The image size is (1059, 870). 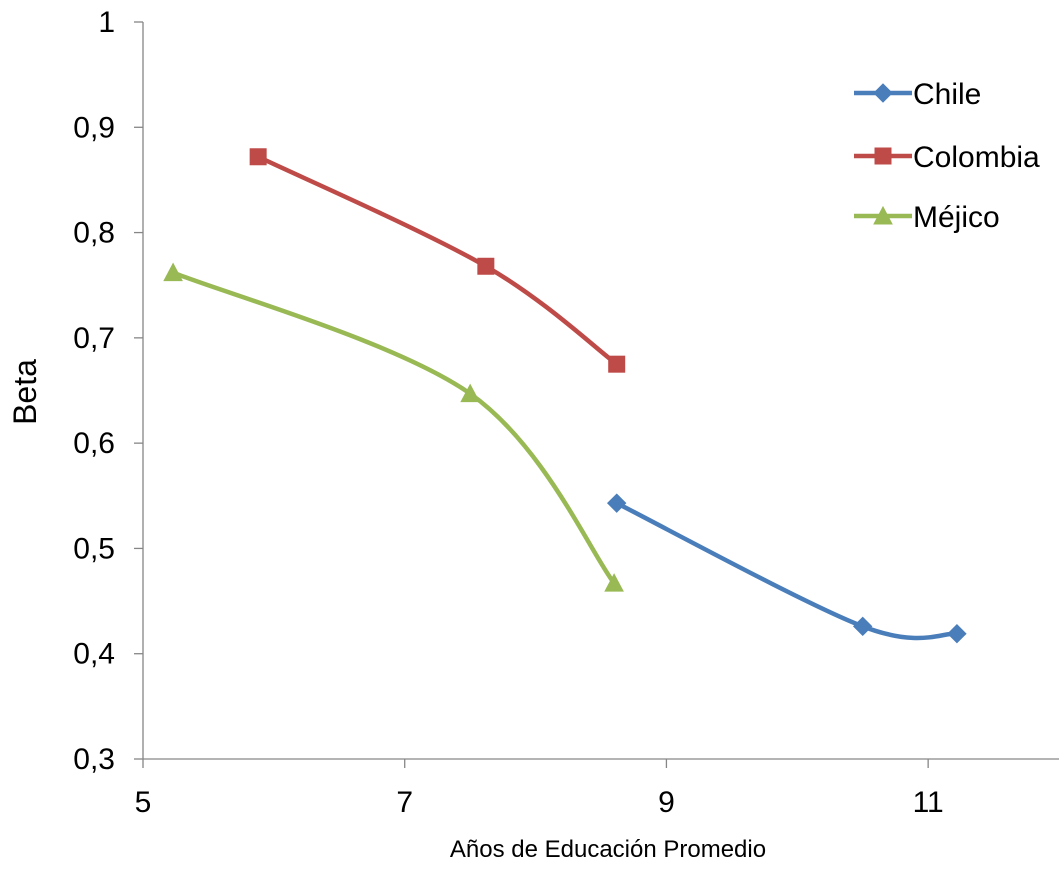 I want to click on legend-item-mejico: Méjico, so click(x=927, y=217).